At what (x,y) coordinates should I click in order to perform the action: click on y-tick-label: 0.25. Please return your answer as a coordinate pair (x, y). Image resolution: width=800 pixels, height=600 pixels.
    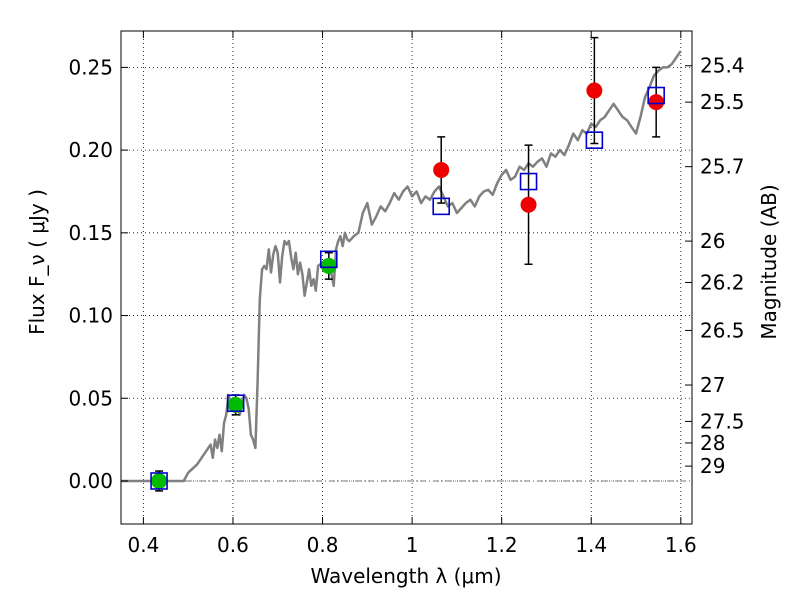
    Looking at the image, I should click on (90, 67).